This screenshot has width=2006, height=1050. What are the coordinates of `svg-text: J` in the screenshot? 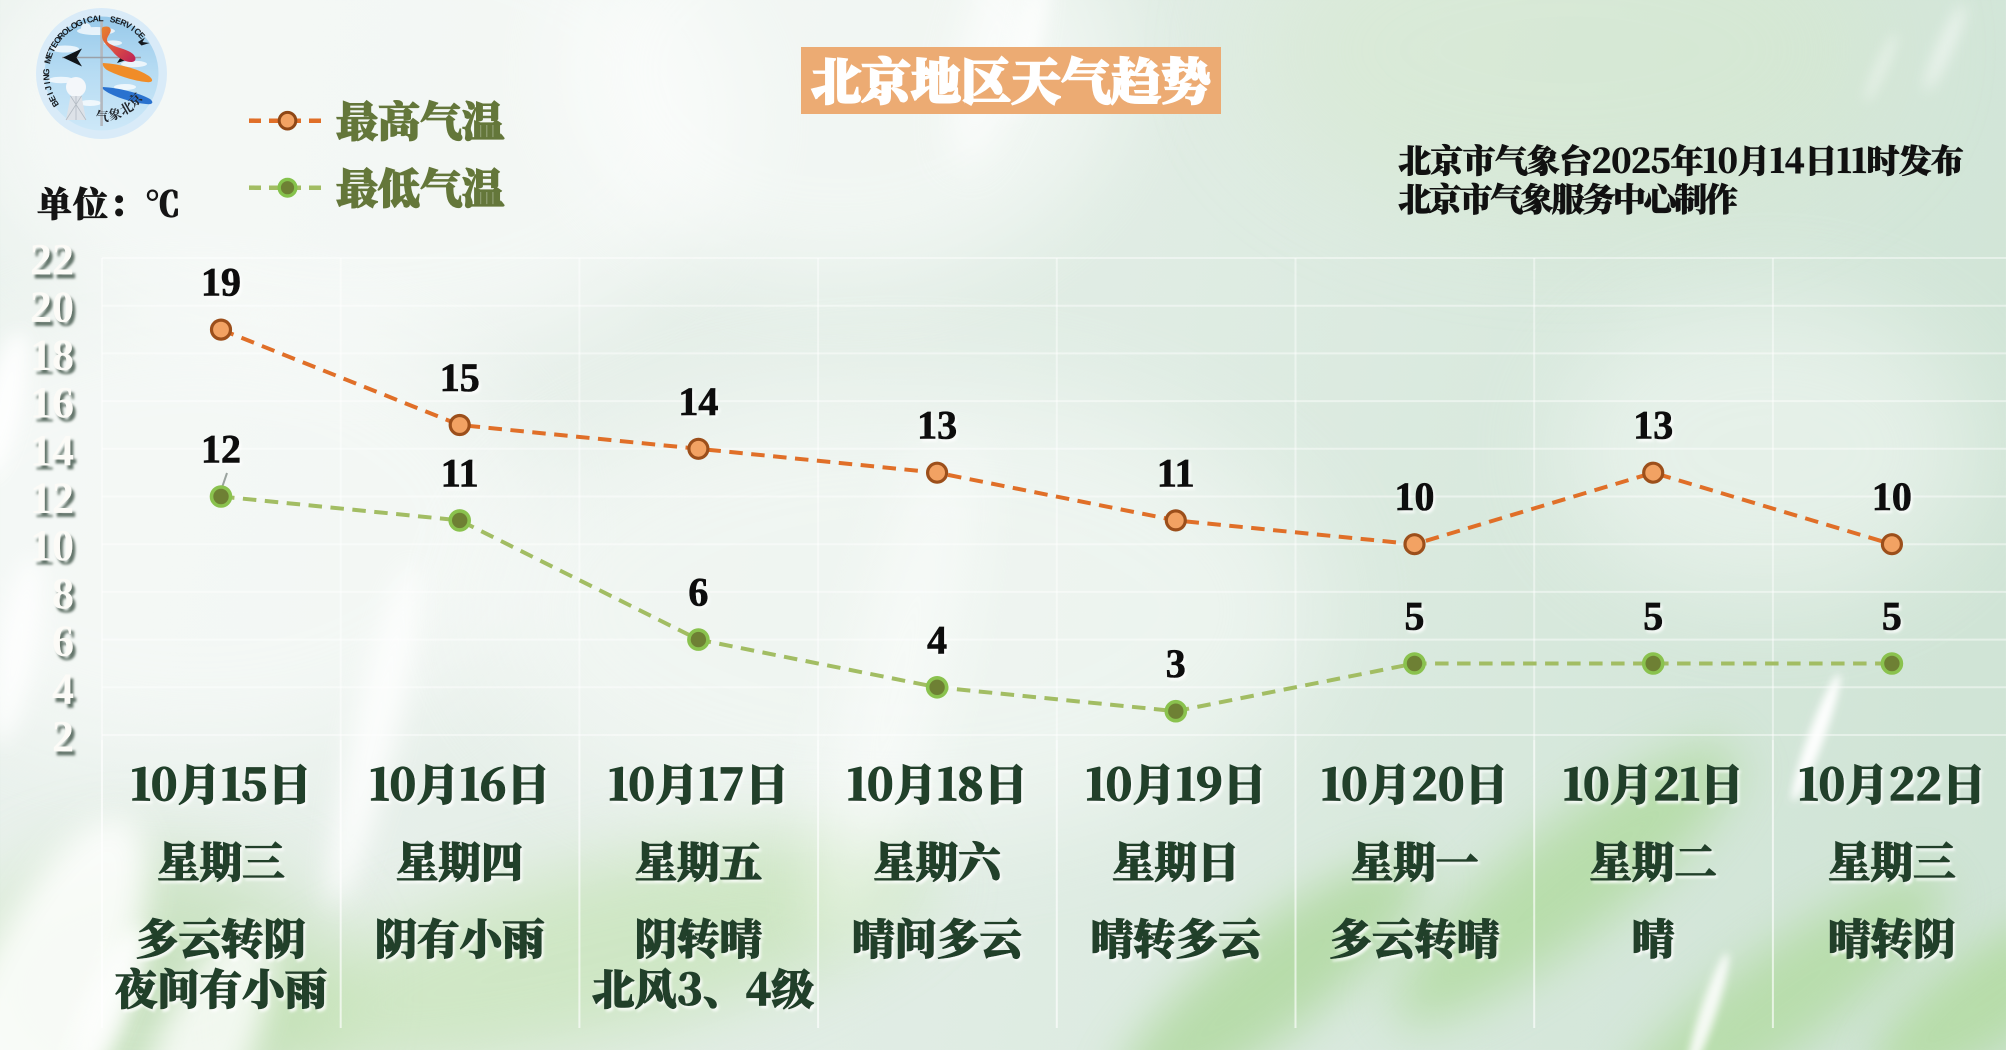 It's located at (48, 89).